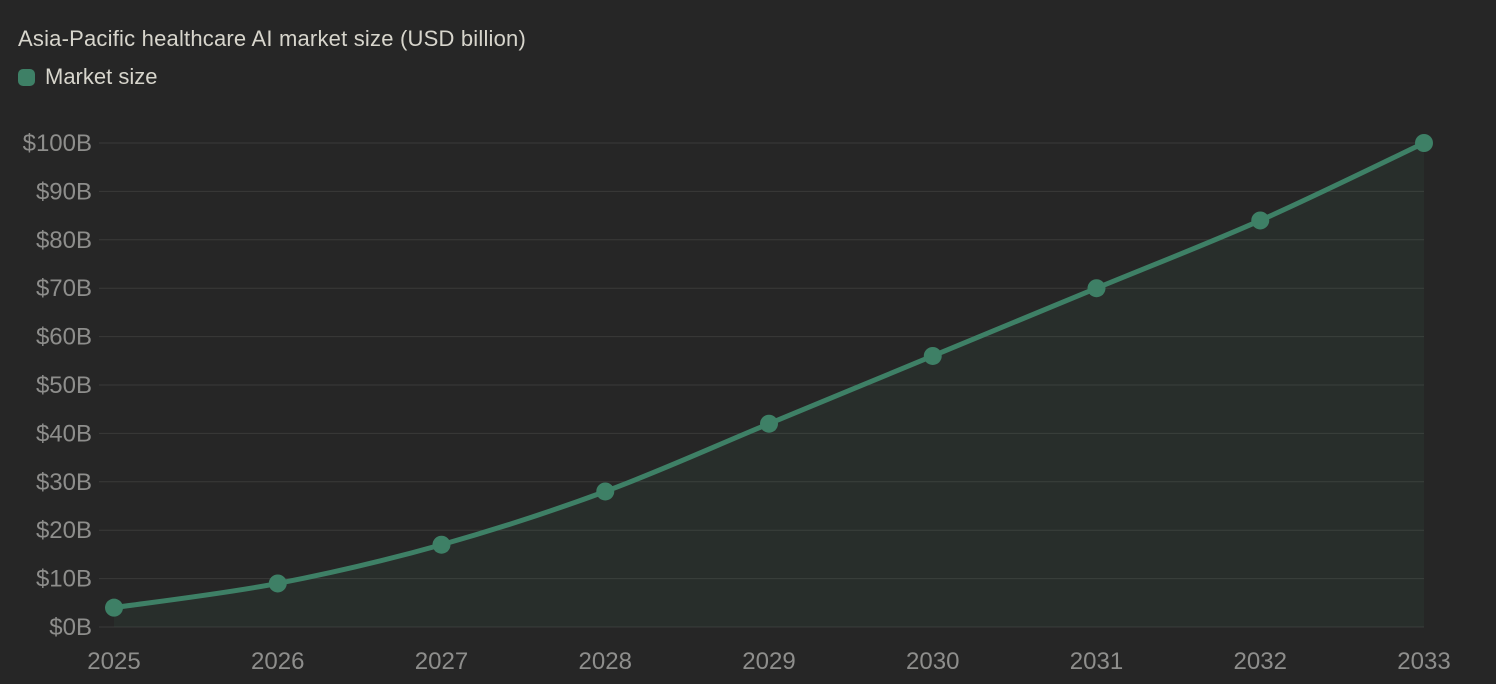 The image size is (1496, 684). I want to click on x-axis-tick-label: 2025, so click(113, 661).